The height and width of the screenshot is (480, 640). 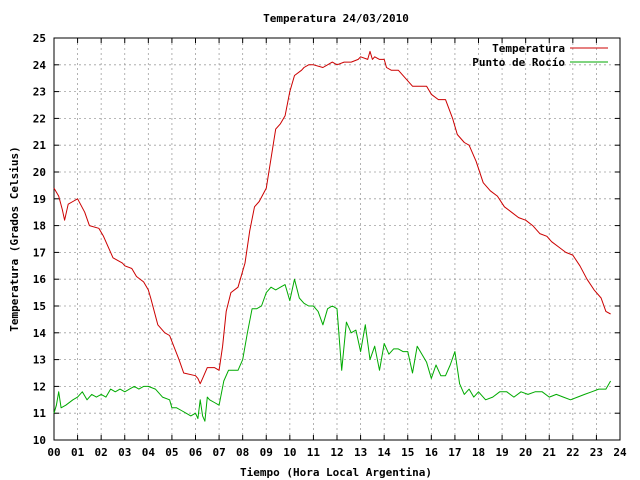 I want to click on x-tick-label: 05, so click(x=171, y=452).